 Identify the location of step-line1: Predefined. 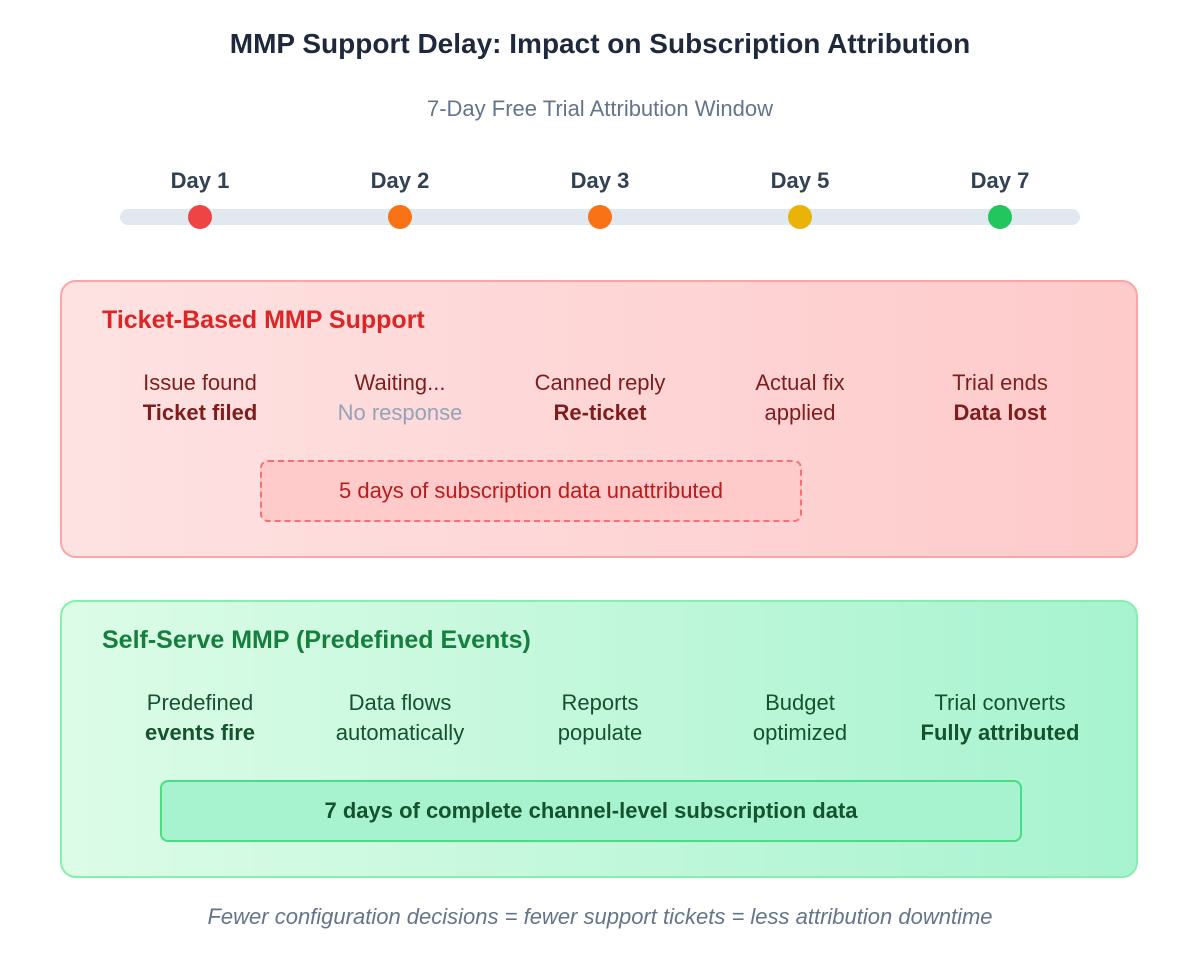
(200, 702).